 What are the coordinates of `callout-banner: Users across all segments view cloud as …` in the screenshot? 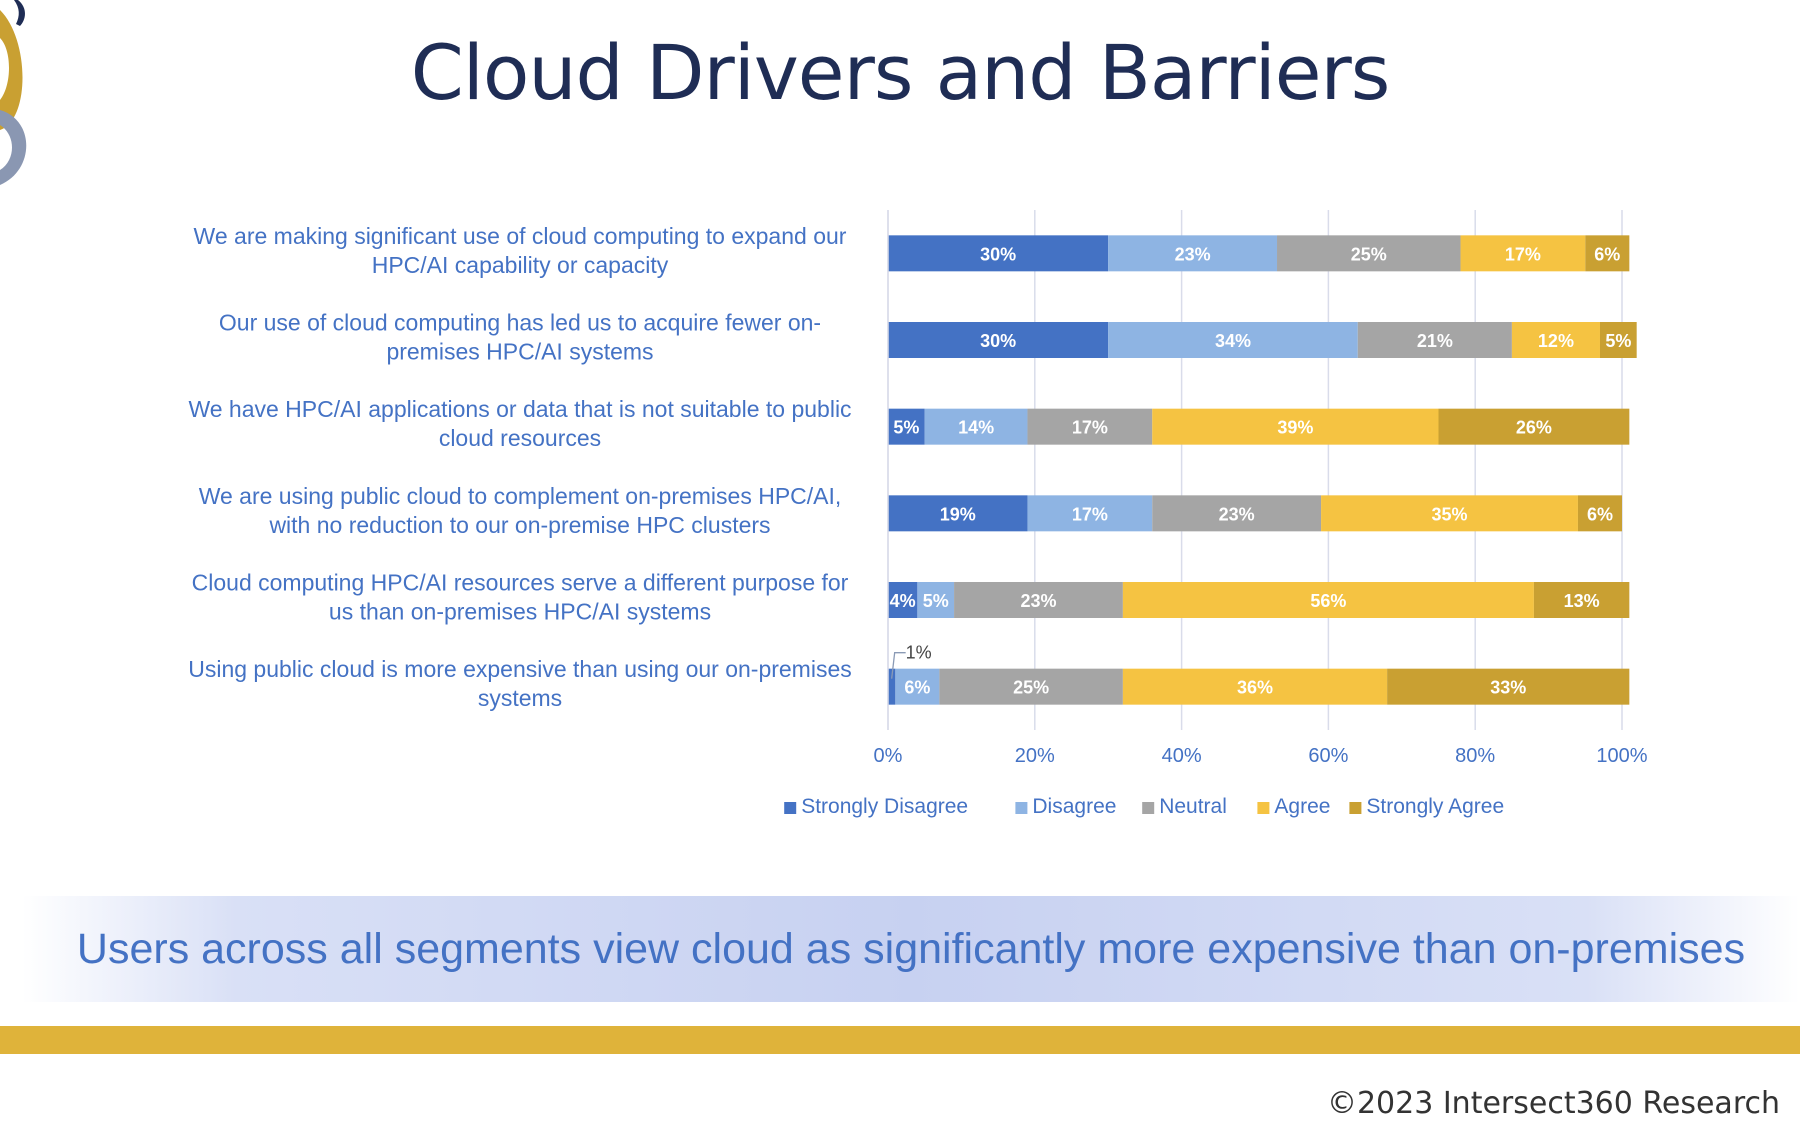 It's located at (911, 949).